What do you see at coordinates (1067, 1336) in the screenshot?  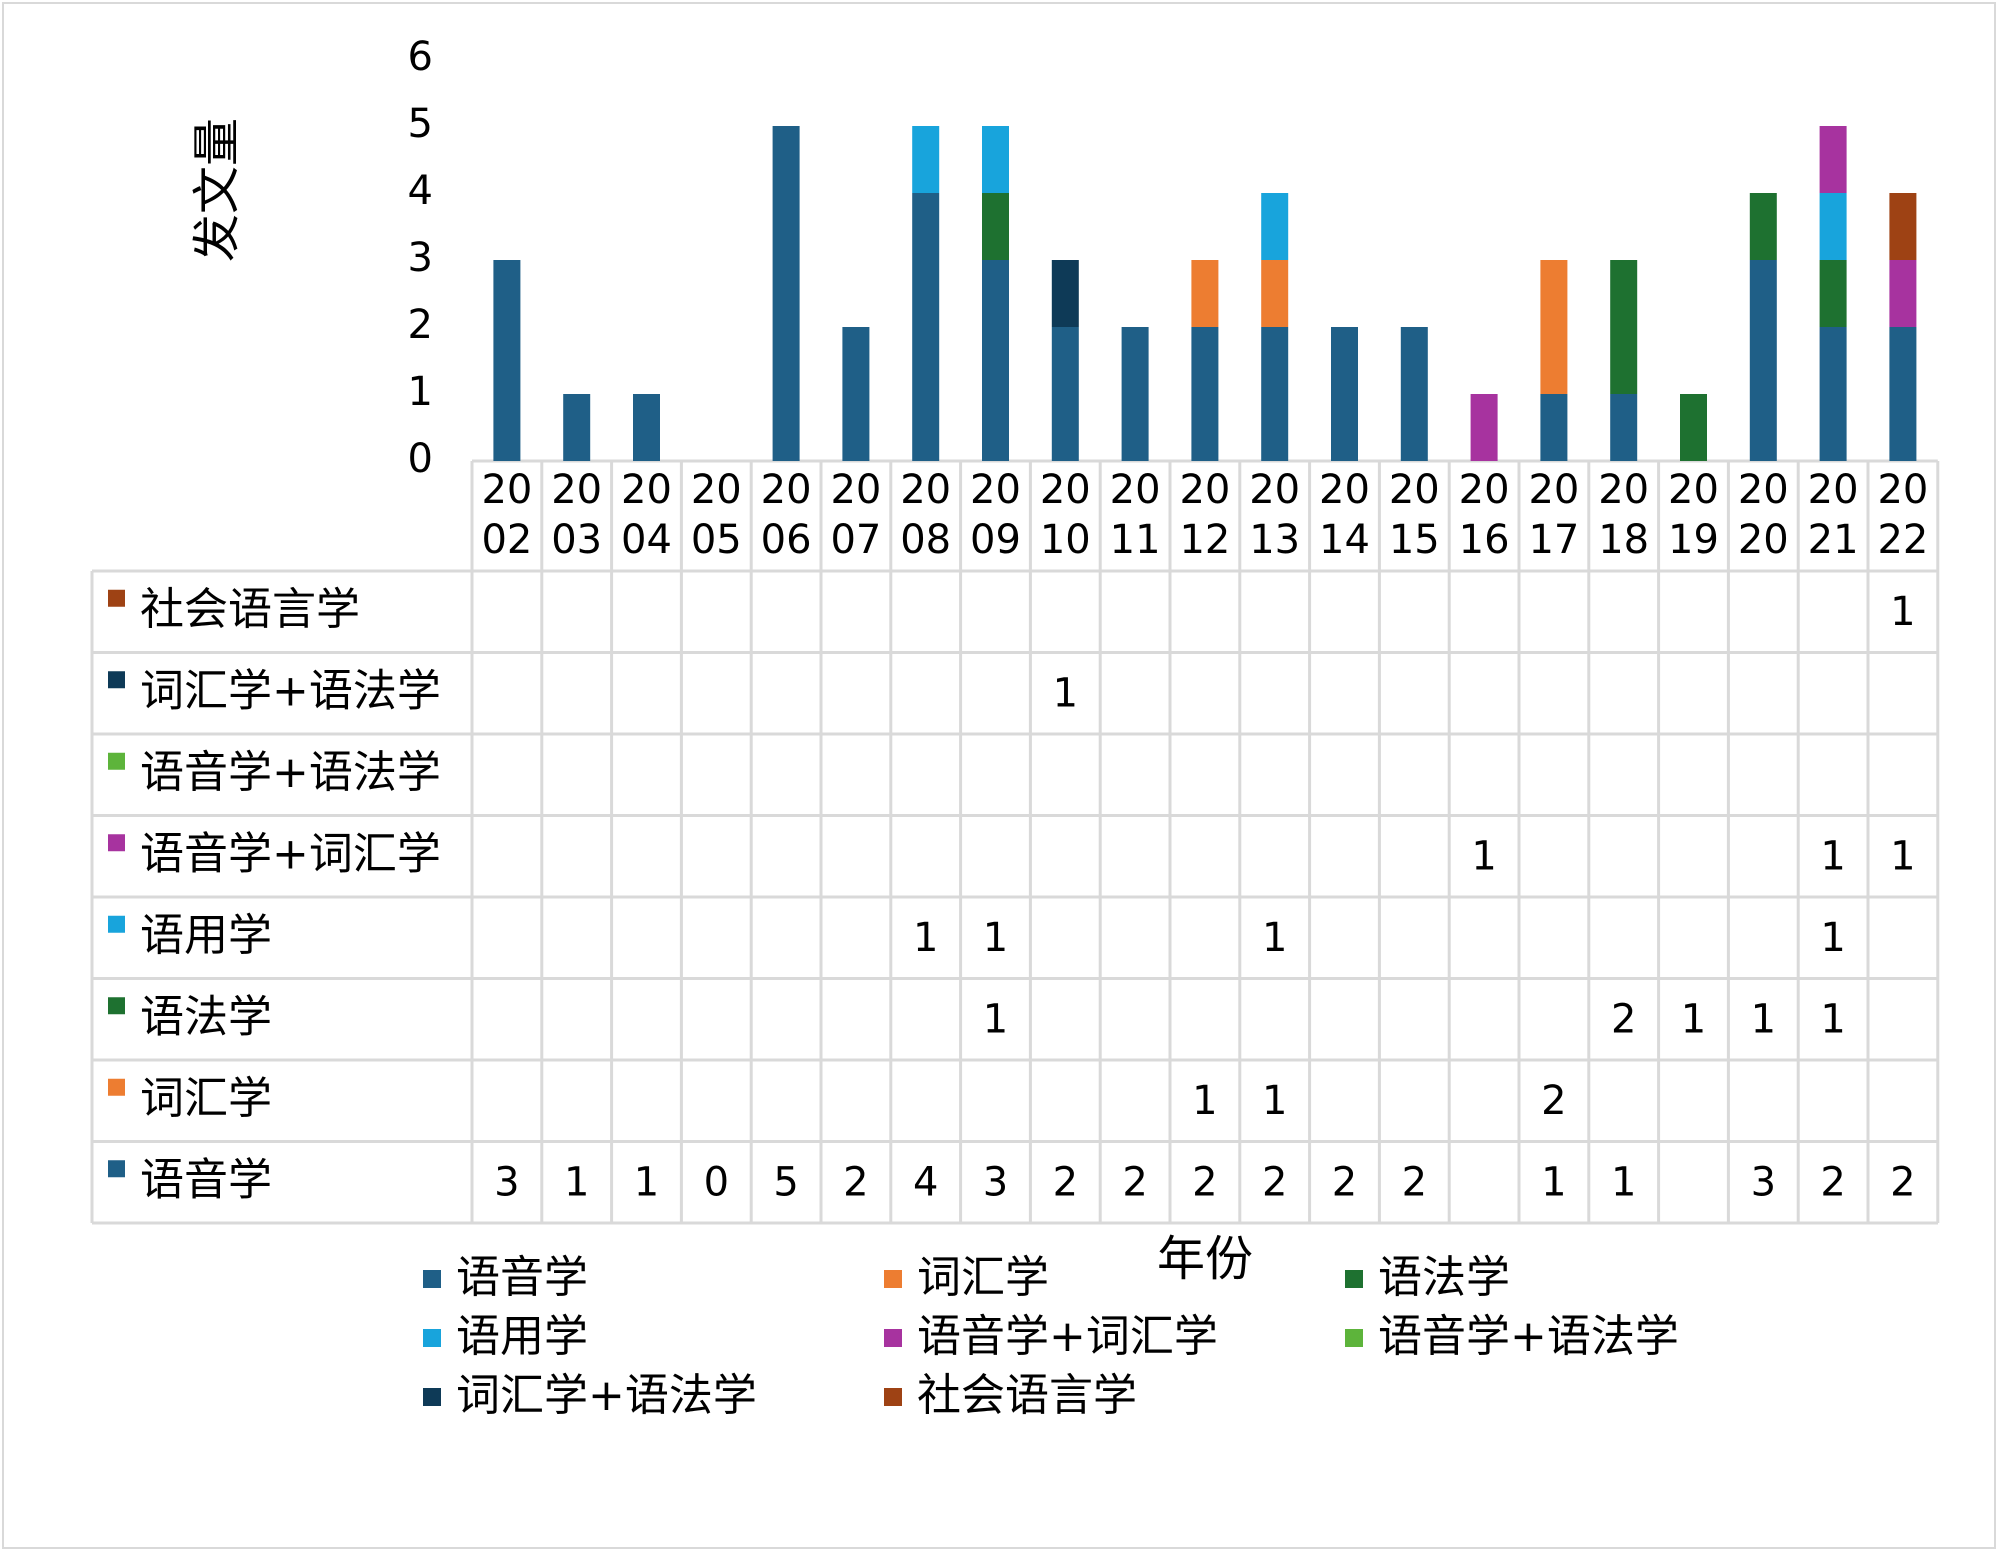 I see `legend-label: 语音学+词汇学` at bounding box center [1067, 1336].